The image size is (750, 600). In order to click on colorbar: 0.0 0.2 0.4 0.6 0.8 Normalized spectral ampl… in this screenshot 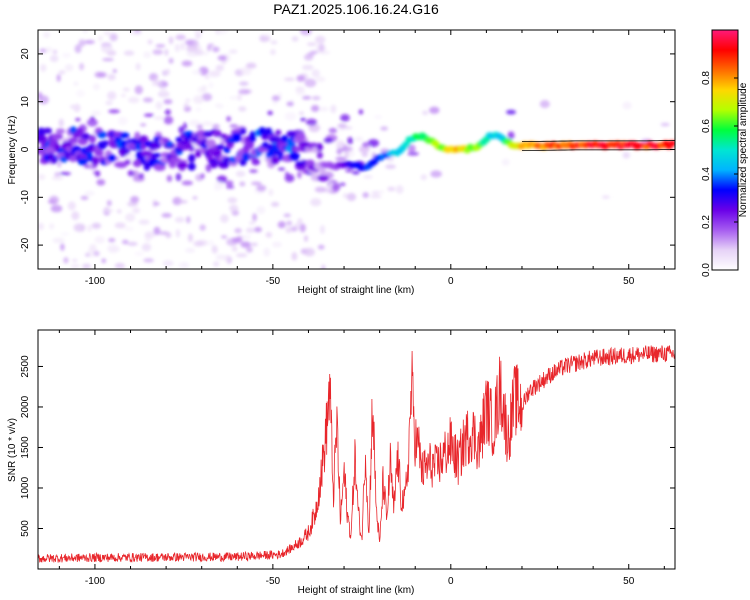, I will do `click(725, 153)`.